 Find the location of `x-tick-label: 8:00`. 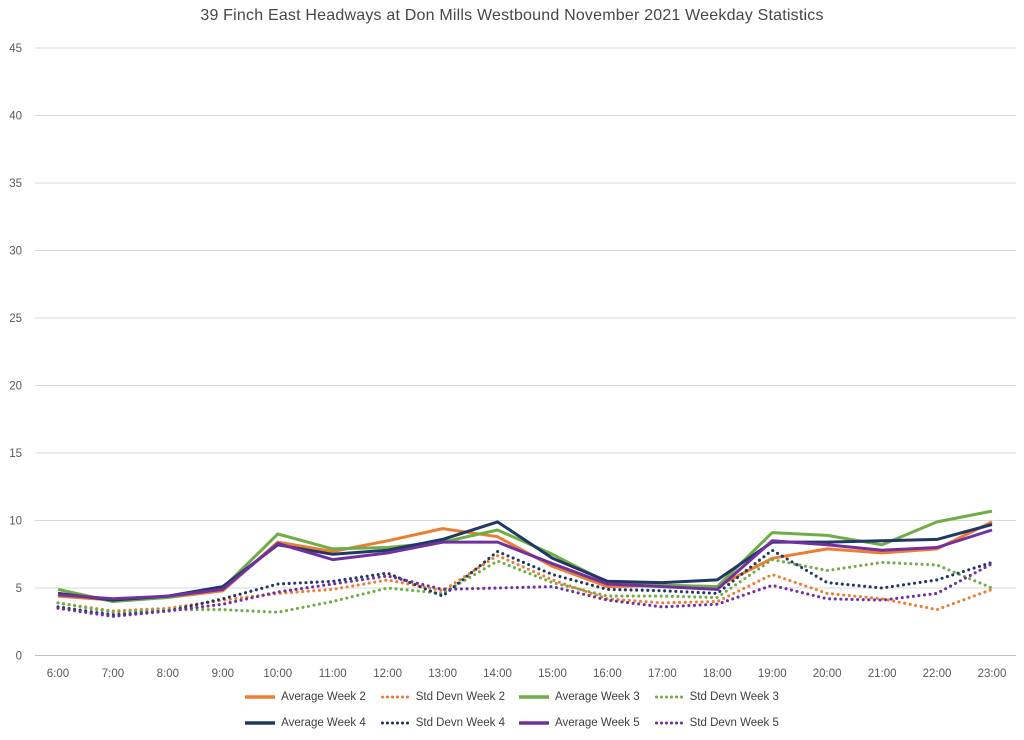

x-tick-label: 8:00 is located at coordinates (168, 674).